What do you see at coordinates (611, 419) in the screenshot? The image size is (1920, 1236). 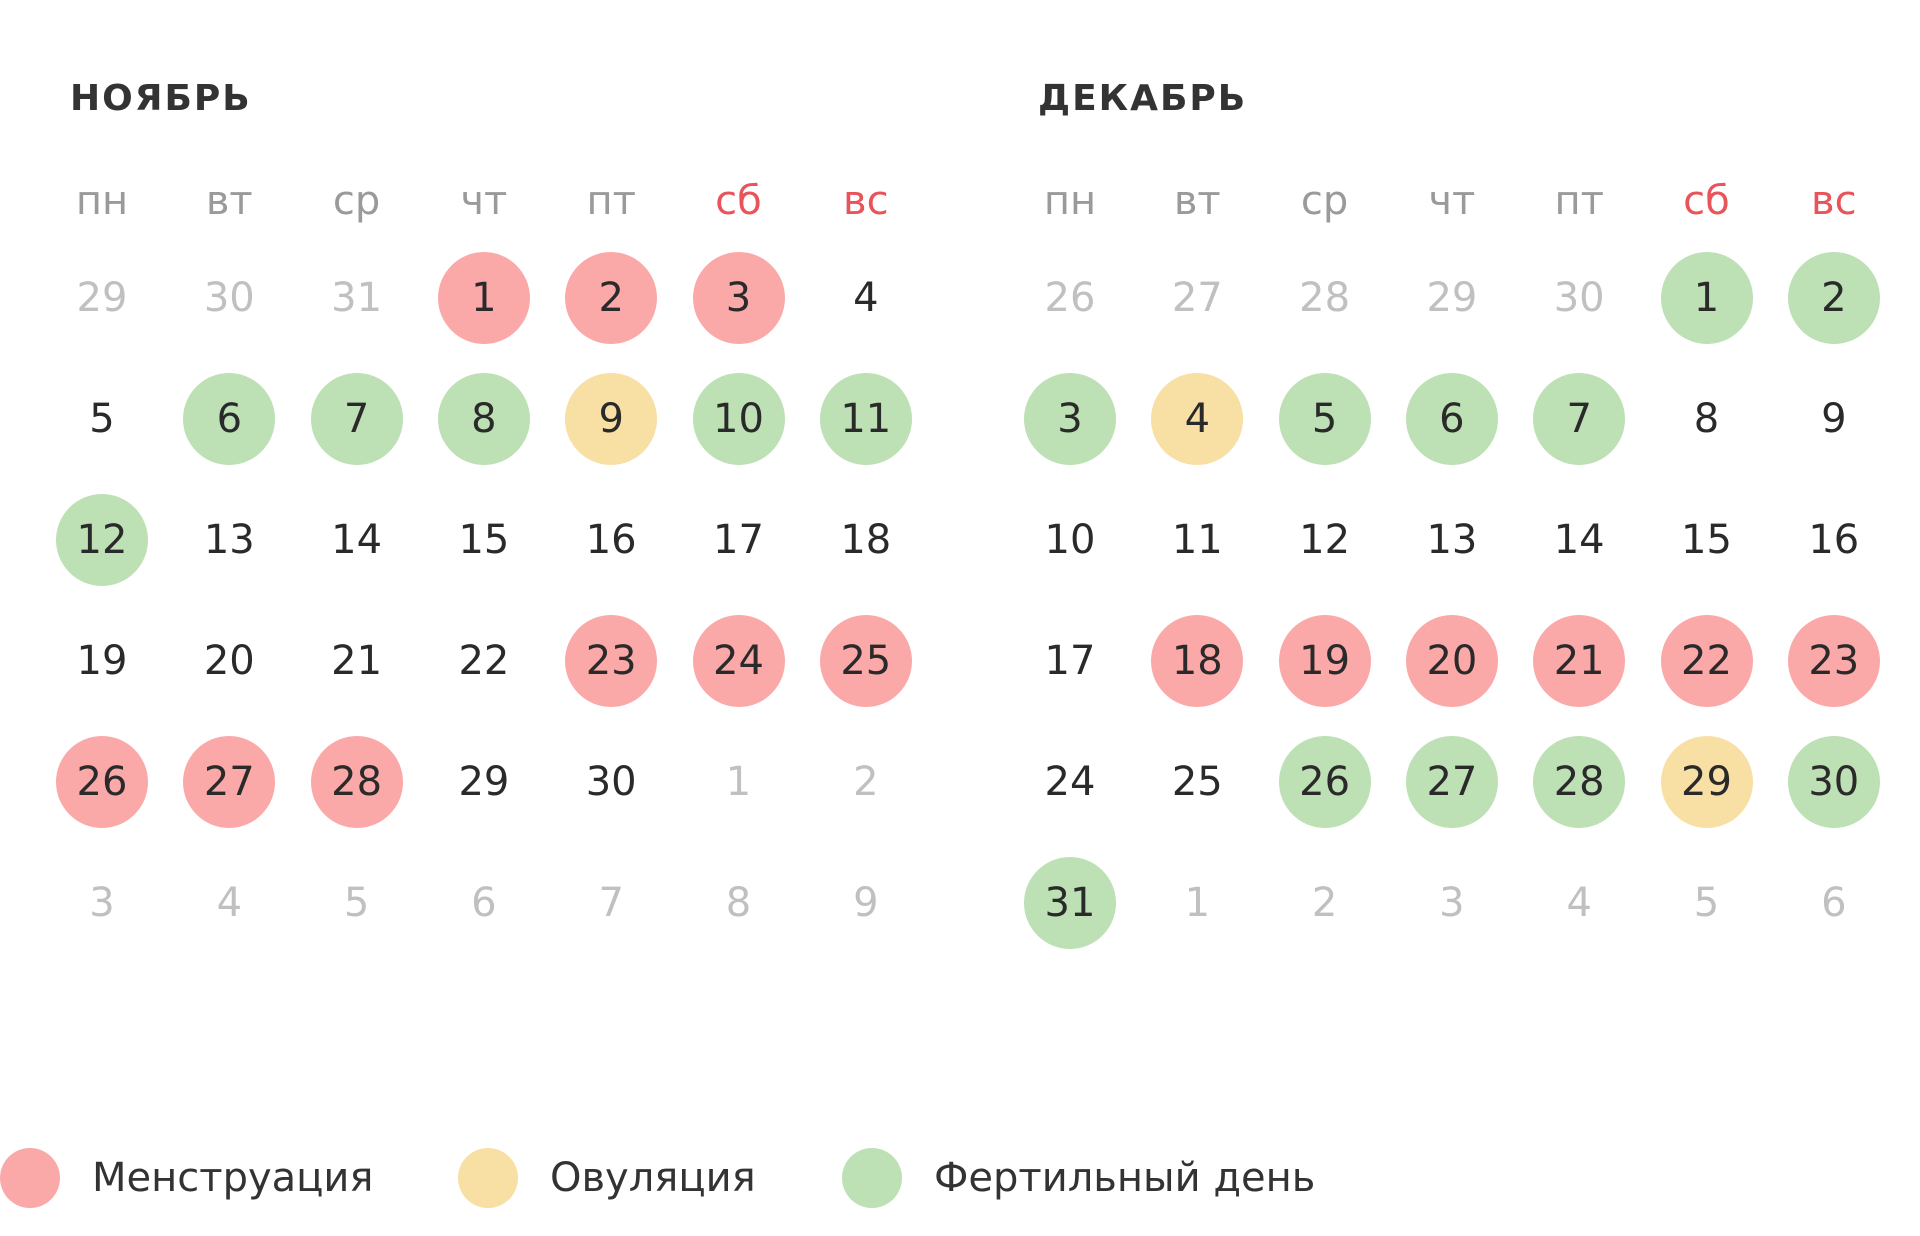 I see `day-cell-ovulation: 9` at bounding box center [611, 419].